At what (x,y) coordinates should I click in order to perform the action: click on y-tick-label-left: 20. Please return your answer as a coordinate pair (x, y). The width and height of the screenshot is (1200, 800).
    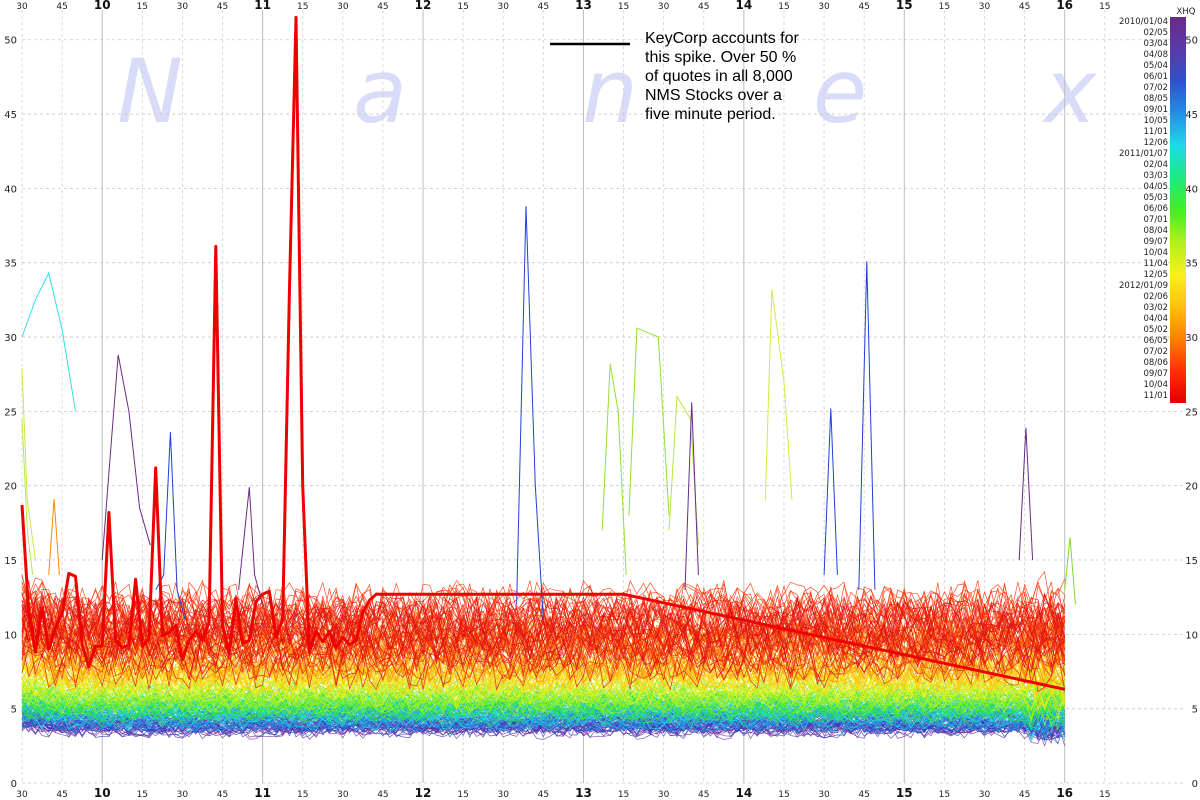
    Looking at the image, I should click on (10, 487).